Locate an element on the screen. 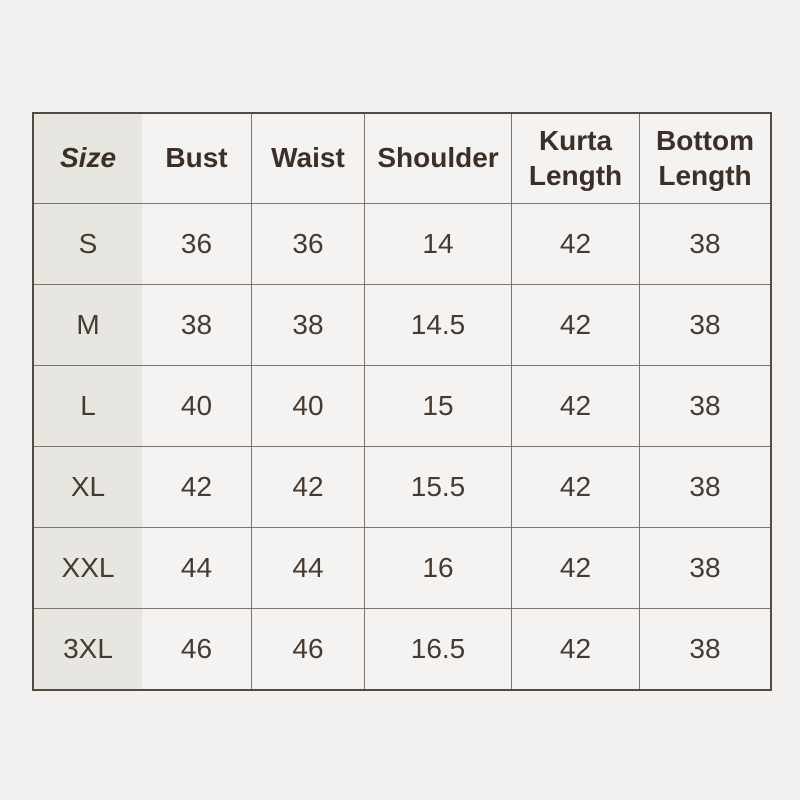  table-cell: 14 is located at coordinates (438, 244).